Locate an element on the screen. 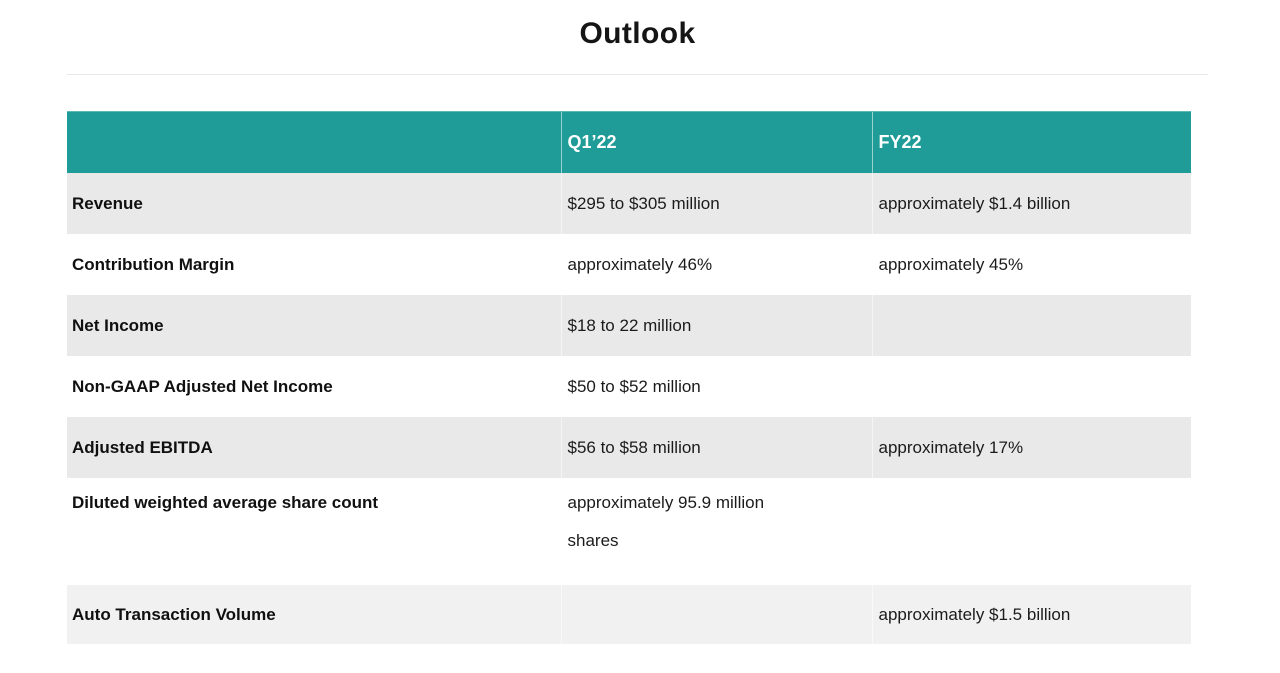 This screenshot has height=673, width=1280. row-label: Net Income is located at coordinates (314, 325).